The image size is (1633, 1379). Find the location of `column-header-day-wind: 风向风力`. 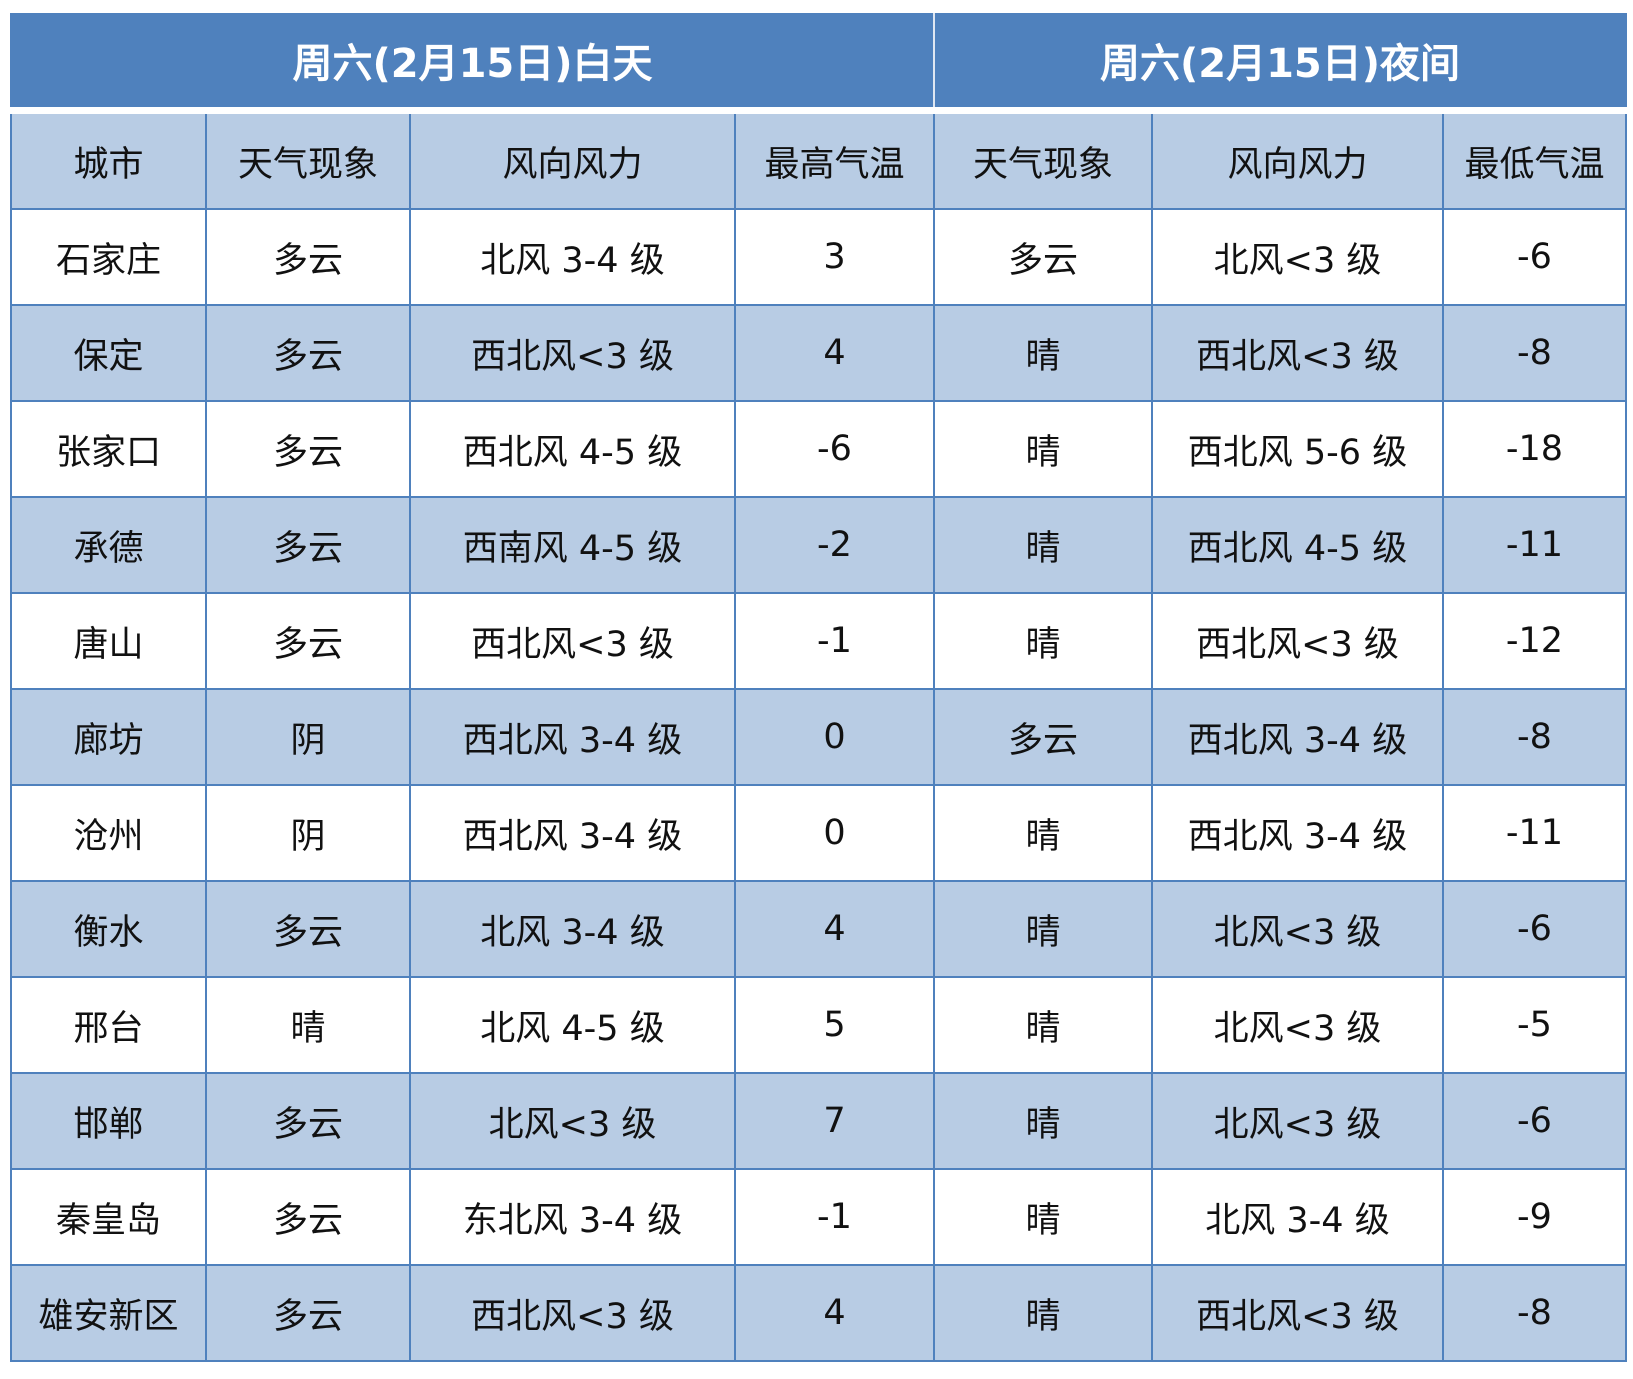

column-header-day-wind: 风向风力 is located at coordinates (572, 159).